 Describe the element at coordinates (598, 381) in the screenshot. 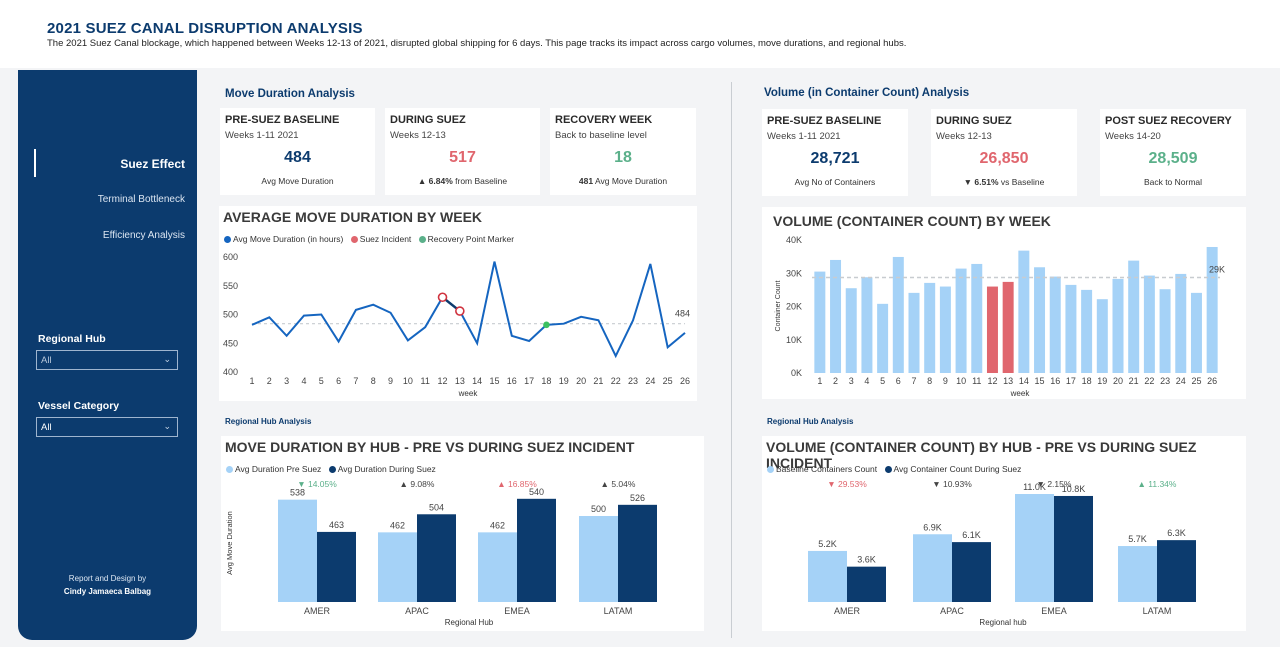

I see `x-tick-label: 21` at that location.